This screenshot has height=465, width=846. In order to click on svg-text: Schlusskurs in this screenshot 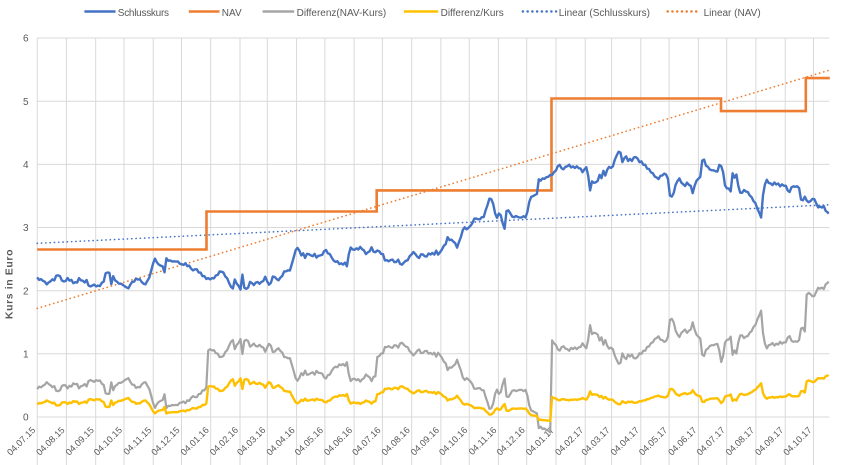, I will do `click(143, 13)`.